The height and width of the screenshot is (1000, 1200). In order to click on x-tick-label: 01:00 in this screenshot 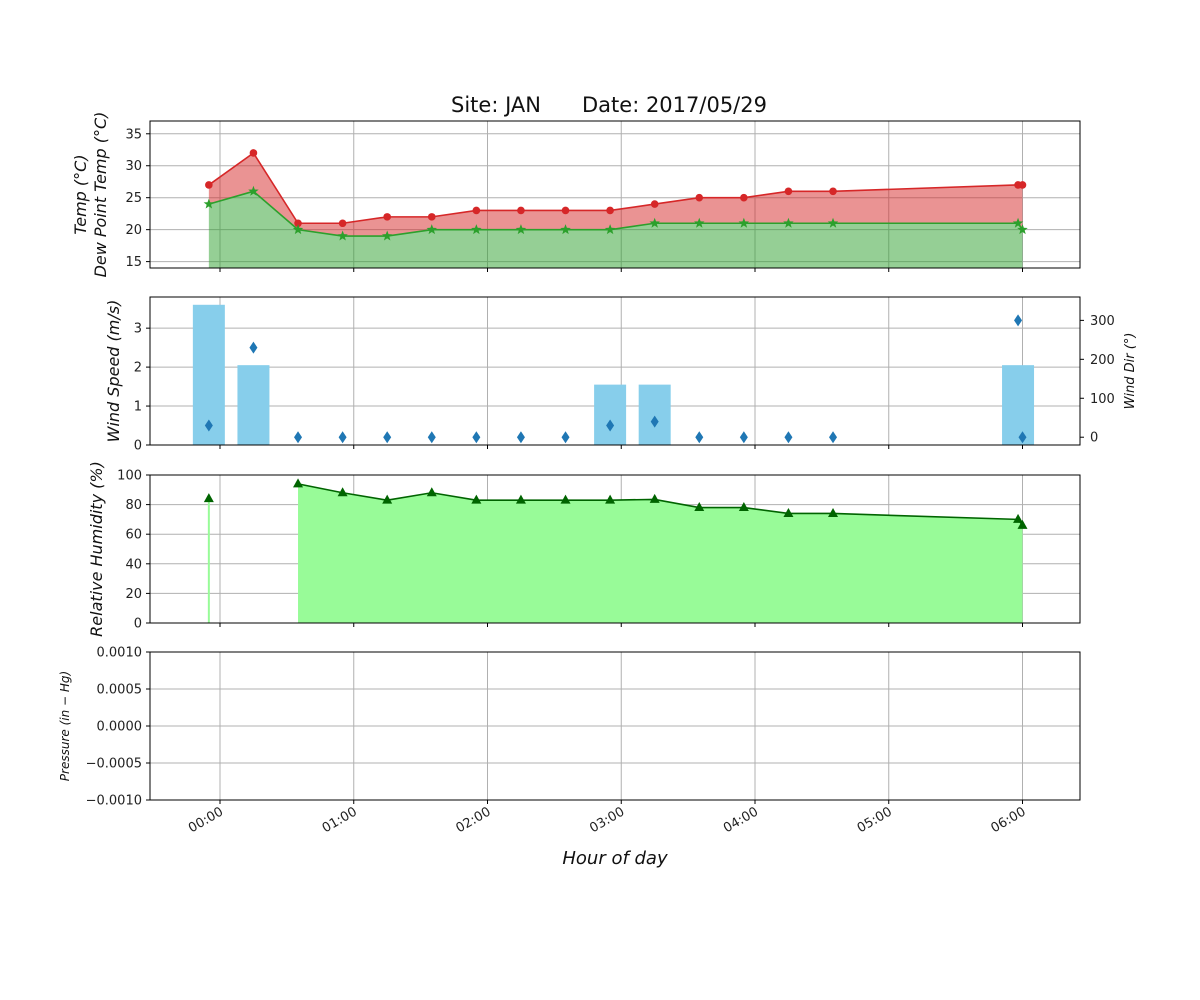, I will do `click(340, 820)`.